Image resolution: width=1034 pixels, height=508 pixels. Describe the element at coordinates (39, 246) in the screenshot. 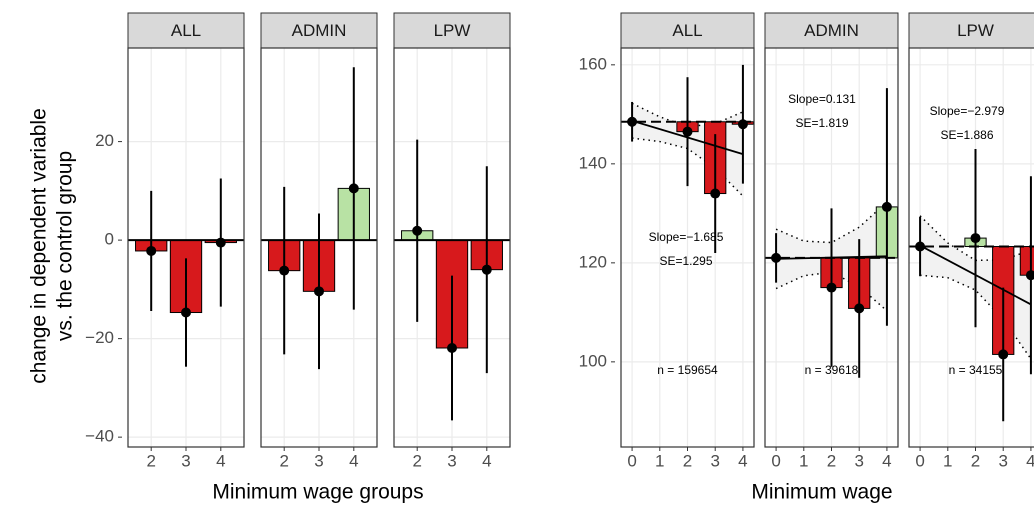

I see `y-axis-title: change in dependent variable` at that location.